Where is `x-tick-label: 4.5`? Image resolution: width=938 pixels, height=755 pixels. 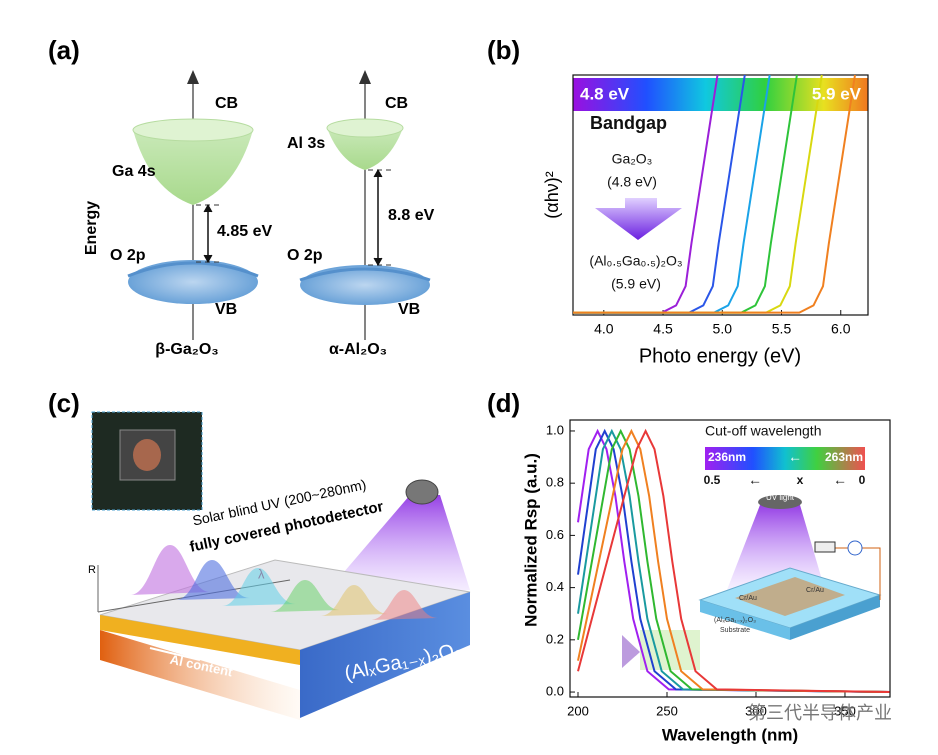
x-tick-label: 4.5 is located at coordinates (663, 329).